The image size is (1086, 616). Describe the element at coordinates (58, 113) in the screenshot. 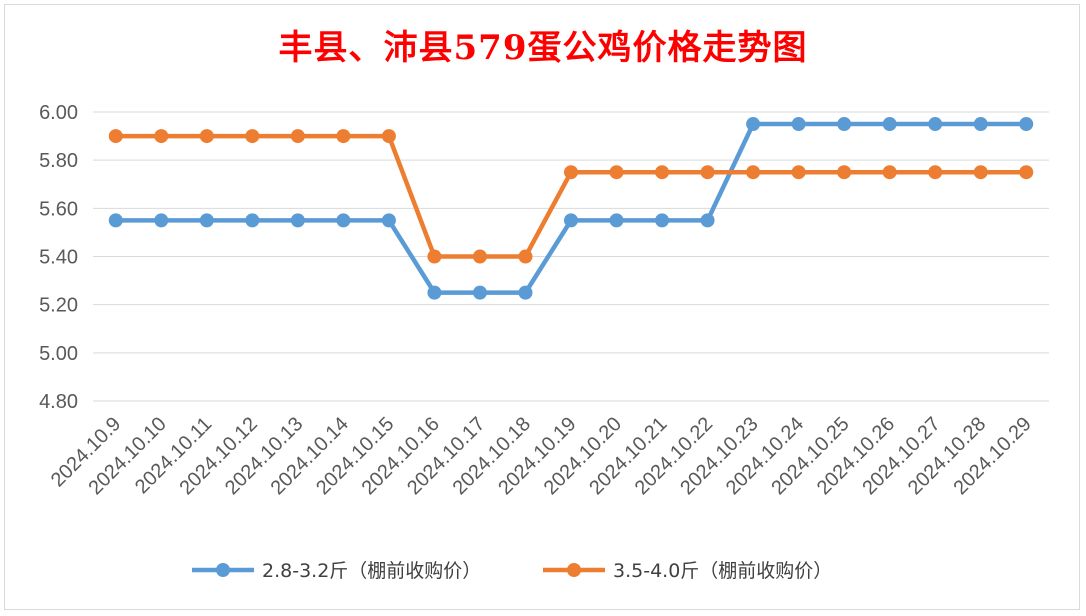

I see `y-tick-label: 6.00` at that location.